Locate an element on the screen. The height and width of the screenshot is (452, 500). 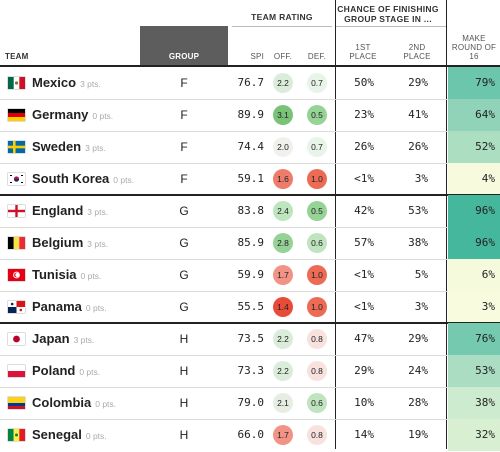
colombia-flag-icon is located at coordinates (16, 403).